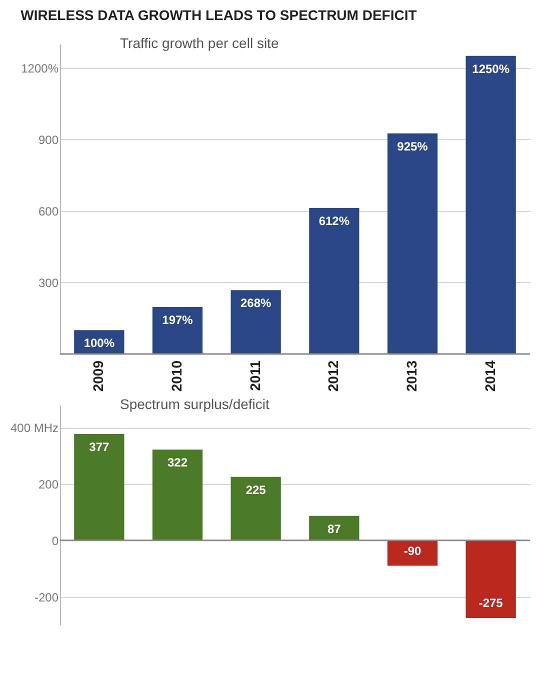 The width and height of the screenshot is (558, 688). I want to click on x-tick-label: 2014, so click(490, 376).